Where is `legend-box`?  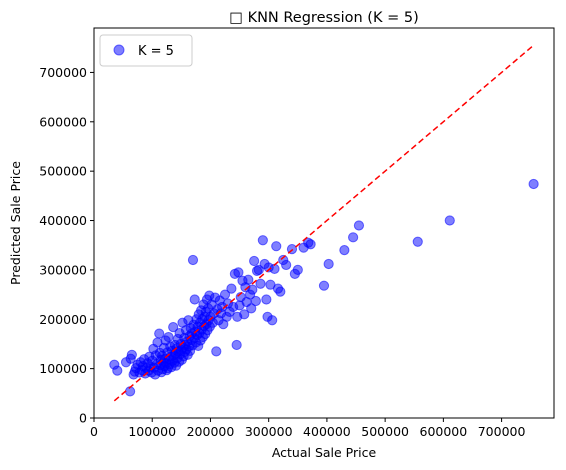 legend-box is located at coordinates (146, 50).